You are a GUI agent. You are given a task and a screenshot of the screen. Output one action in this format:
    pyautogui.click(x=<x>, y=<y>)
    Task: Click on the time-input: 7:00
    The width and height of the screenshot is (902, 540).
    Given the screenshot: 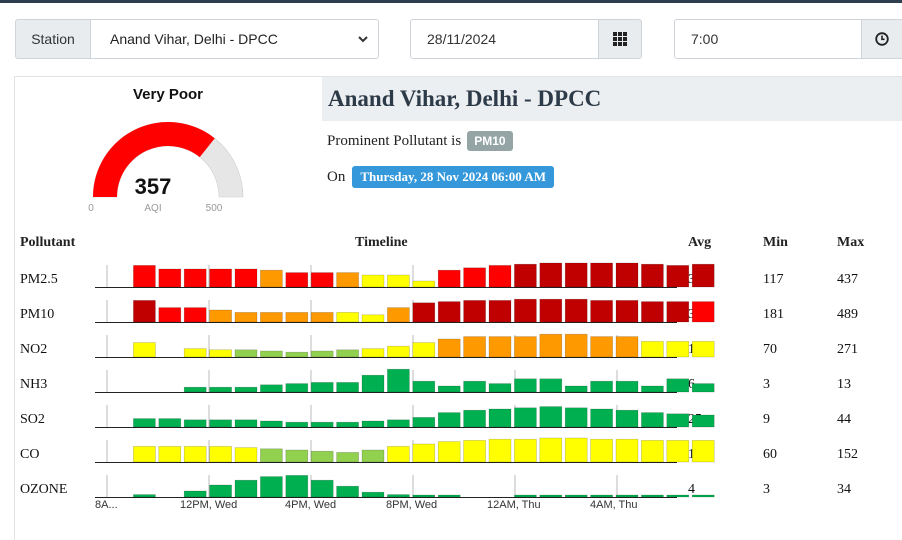 What is the action you would take?
    pyautogui.click(x=767, y=39)
    